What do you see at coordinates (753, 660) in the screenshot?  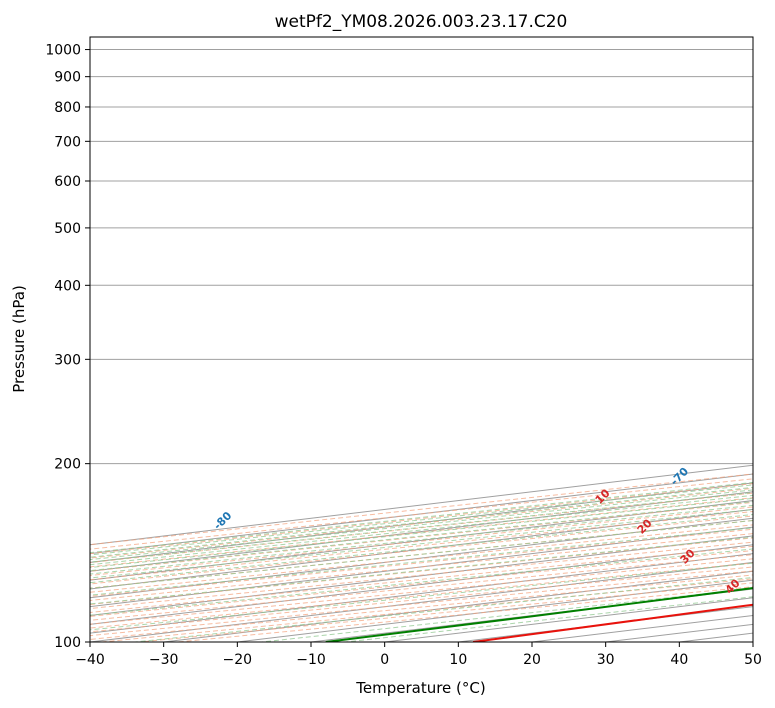 I see `x-tick-label: 50` at bounding box center [753, 660].